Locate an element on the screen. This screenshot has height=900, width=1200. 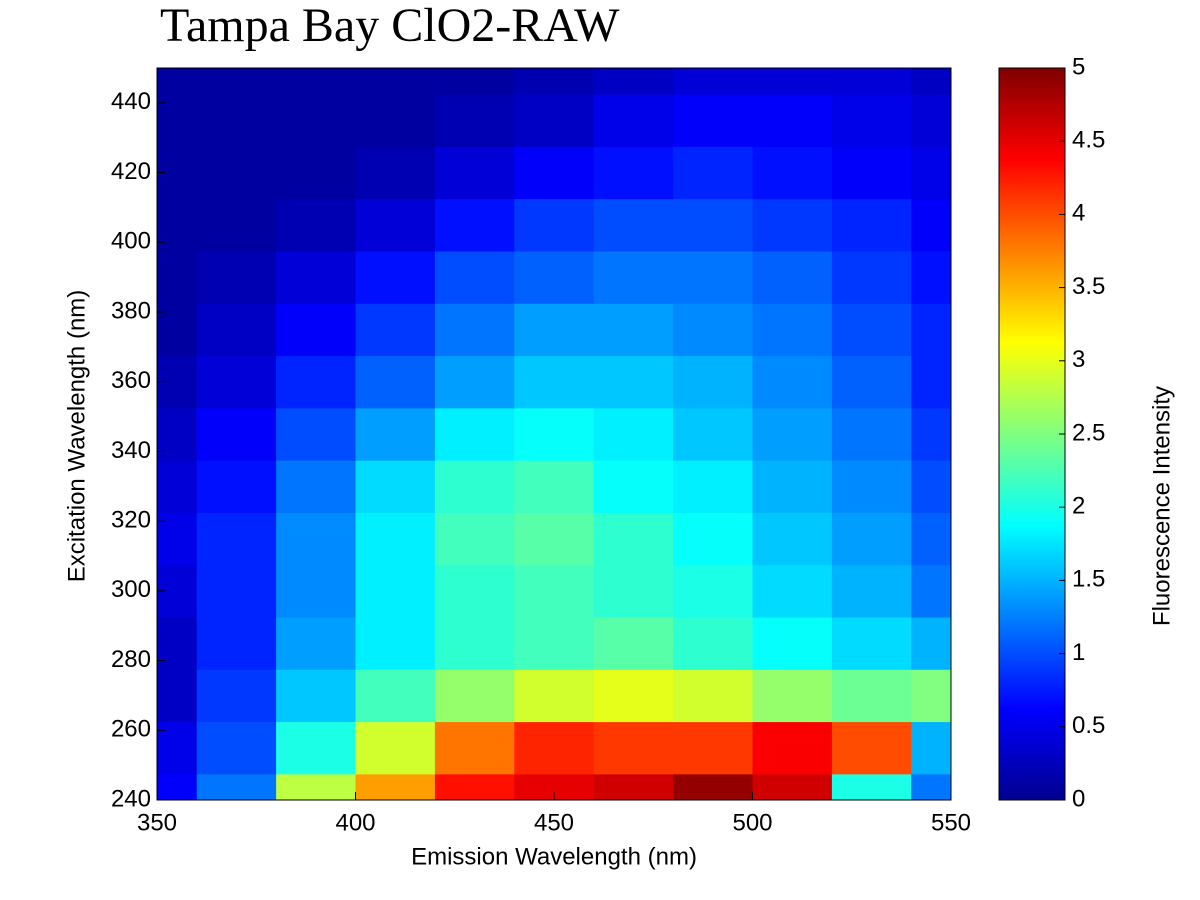
colorbar-tick-label: 0.5 is located at coordinates (1088, 725).